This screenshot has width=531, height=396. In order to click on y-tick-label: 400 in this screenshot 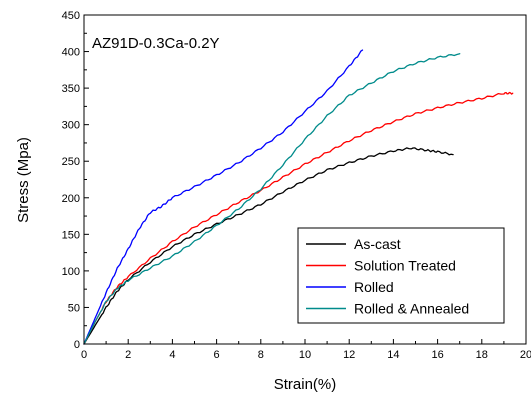, I will do `click(71, 53)`.